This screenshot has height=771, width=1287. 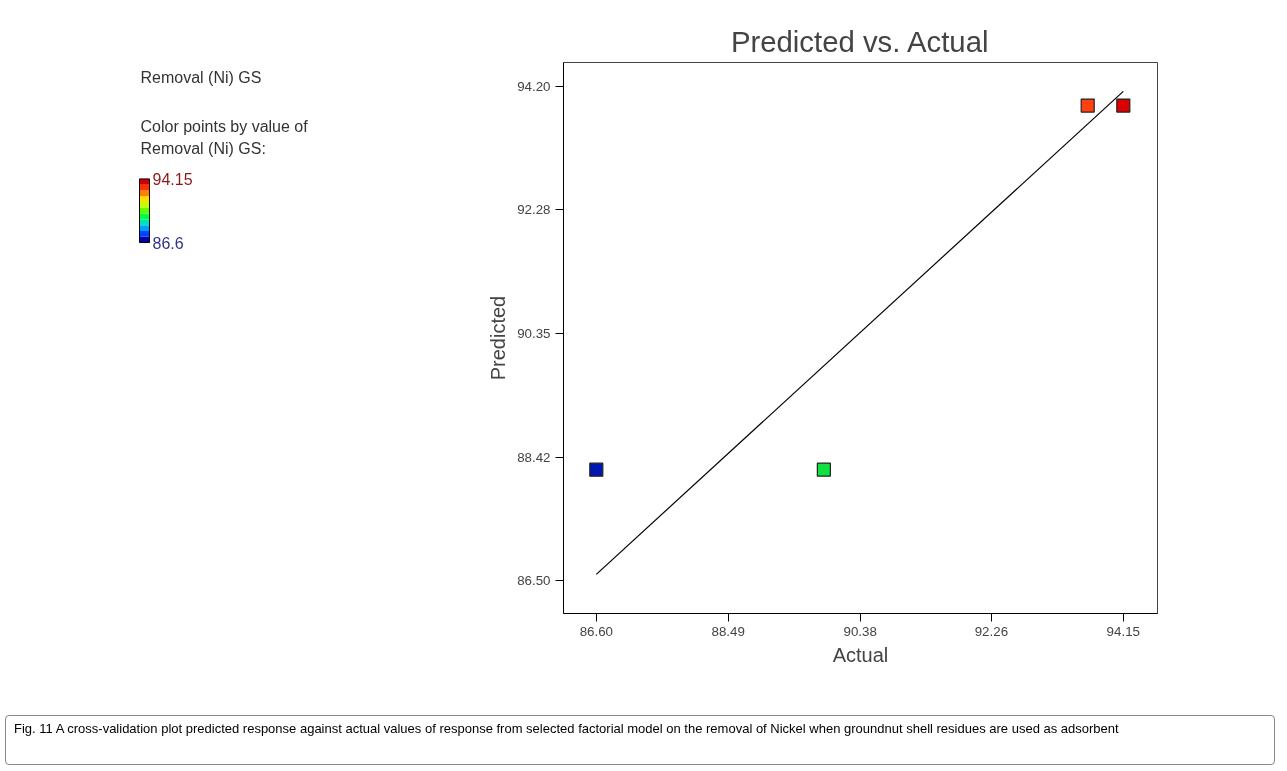 What do you see at coordinates (534, 86) in the screenshot?
I see `y-tick-label: 94.20` at bounding box center [534, 86].